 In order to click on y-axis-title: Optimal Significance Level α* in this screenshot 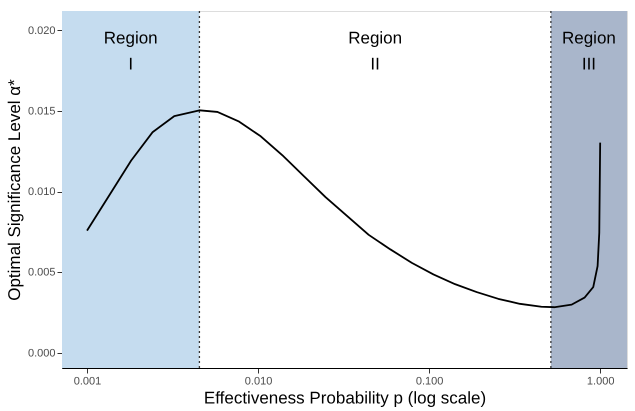, I will do `click(14, 189)`.